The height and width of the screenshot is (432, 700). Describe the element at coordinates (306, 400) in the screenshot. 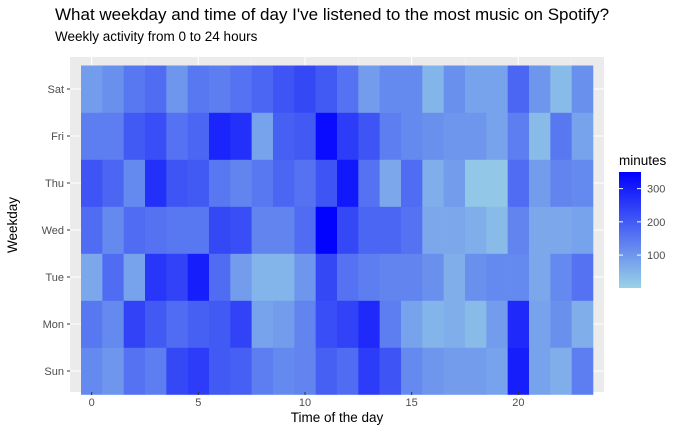

I see `x-axis: 0 5 10 15 20` at that location.